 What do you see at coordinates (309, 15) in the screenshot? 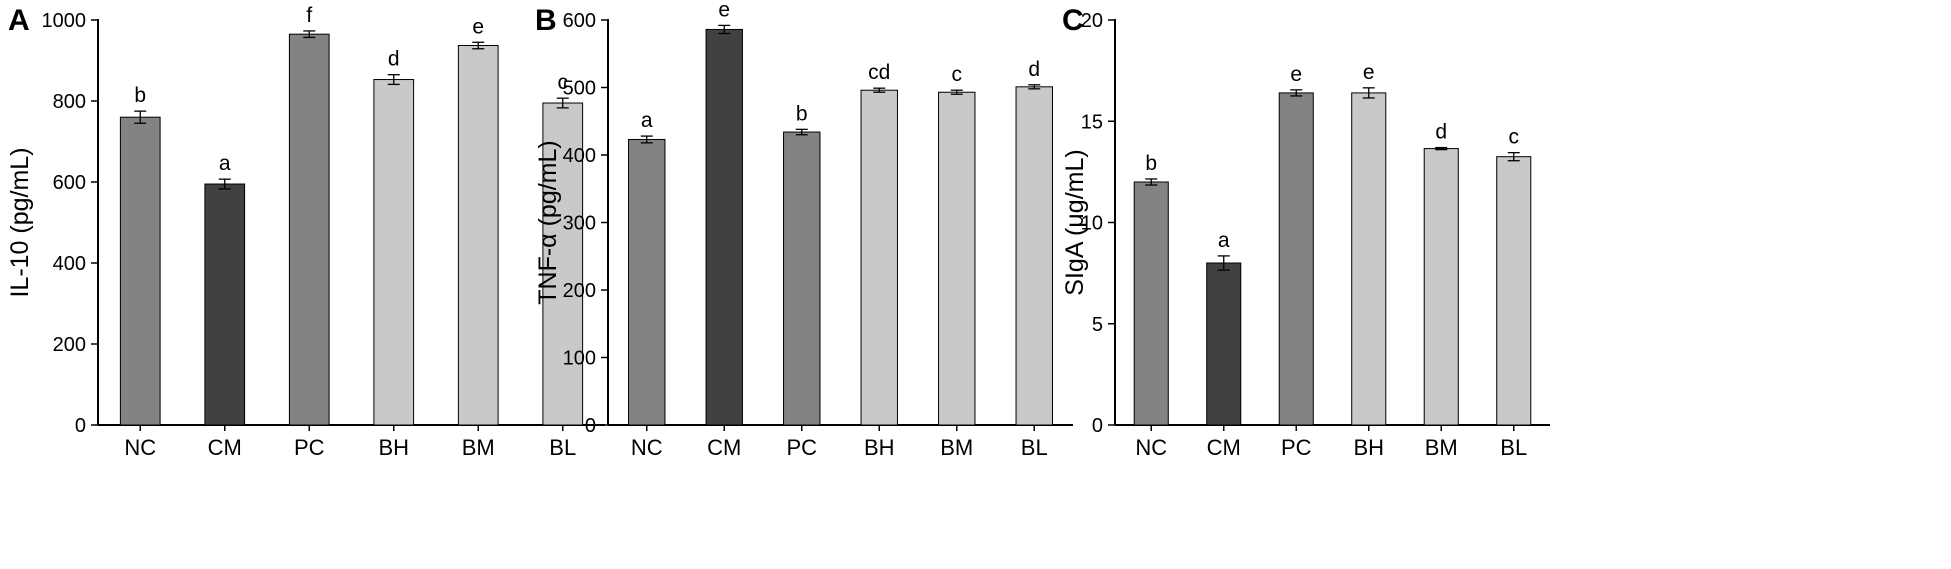
I see `significance-label: f` at bounding box center [309, 15].